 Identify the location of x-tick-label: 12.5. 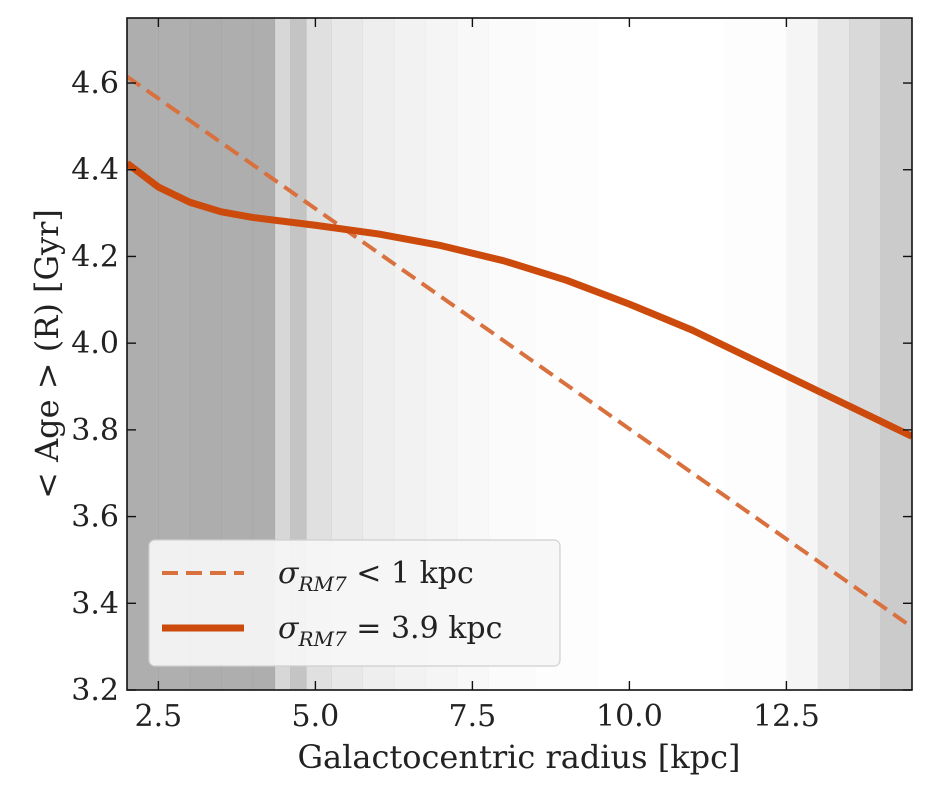
(786, 716).